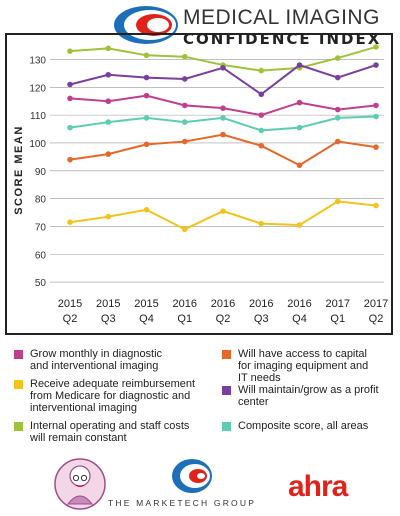 This screenshot has width=400, height=516. Describe the element at coordinates (41, 255) in the screenshot. I see `y-tick-label: 60` at that location.